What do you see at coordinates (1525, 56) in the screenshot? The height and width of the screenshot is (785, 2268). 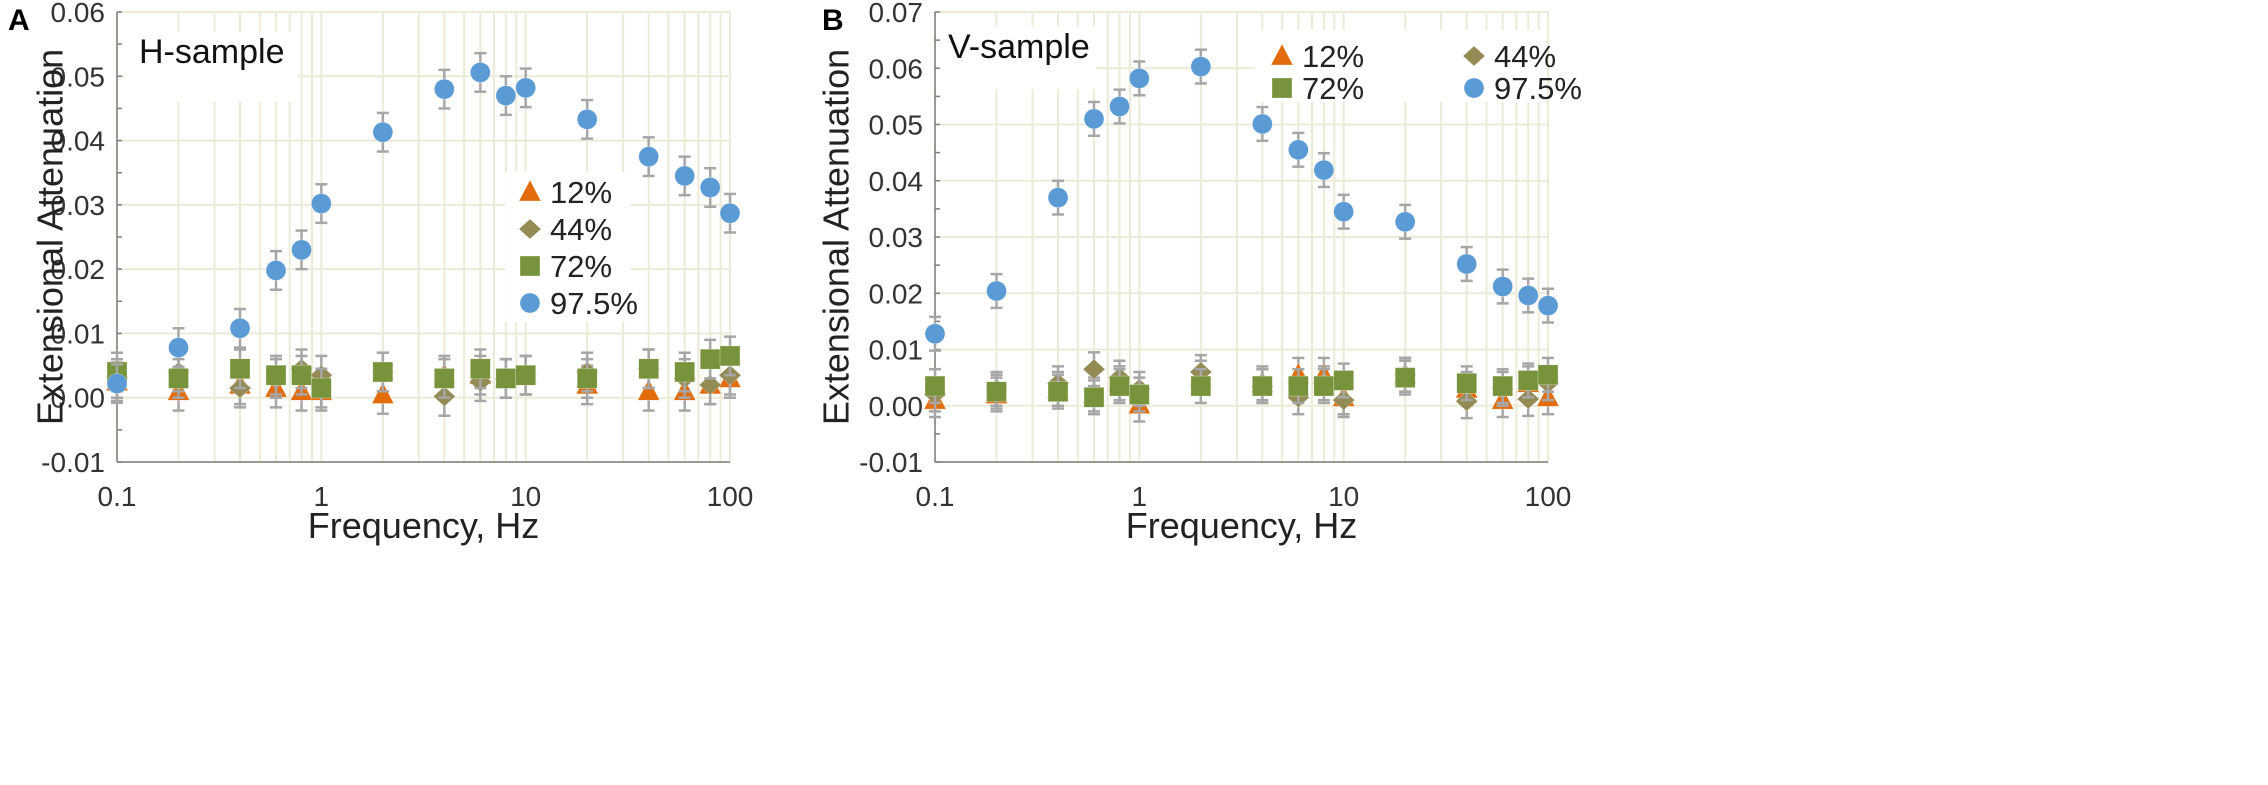 I see `legend-label: 44%` at bounding box center [1525, 56].